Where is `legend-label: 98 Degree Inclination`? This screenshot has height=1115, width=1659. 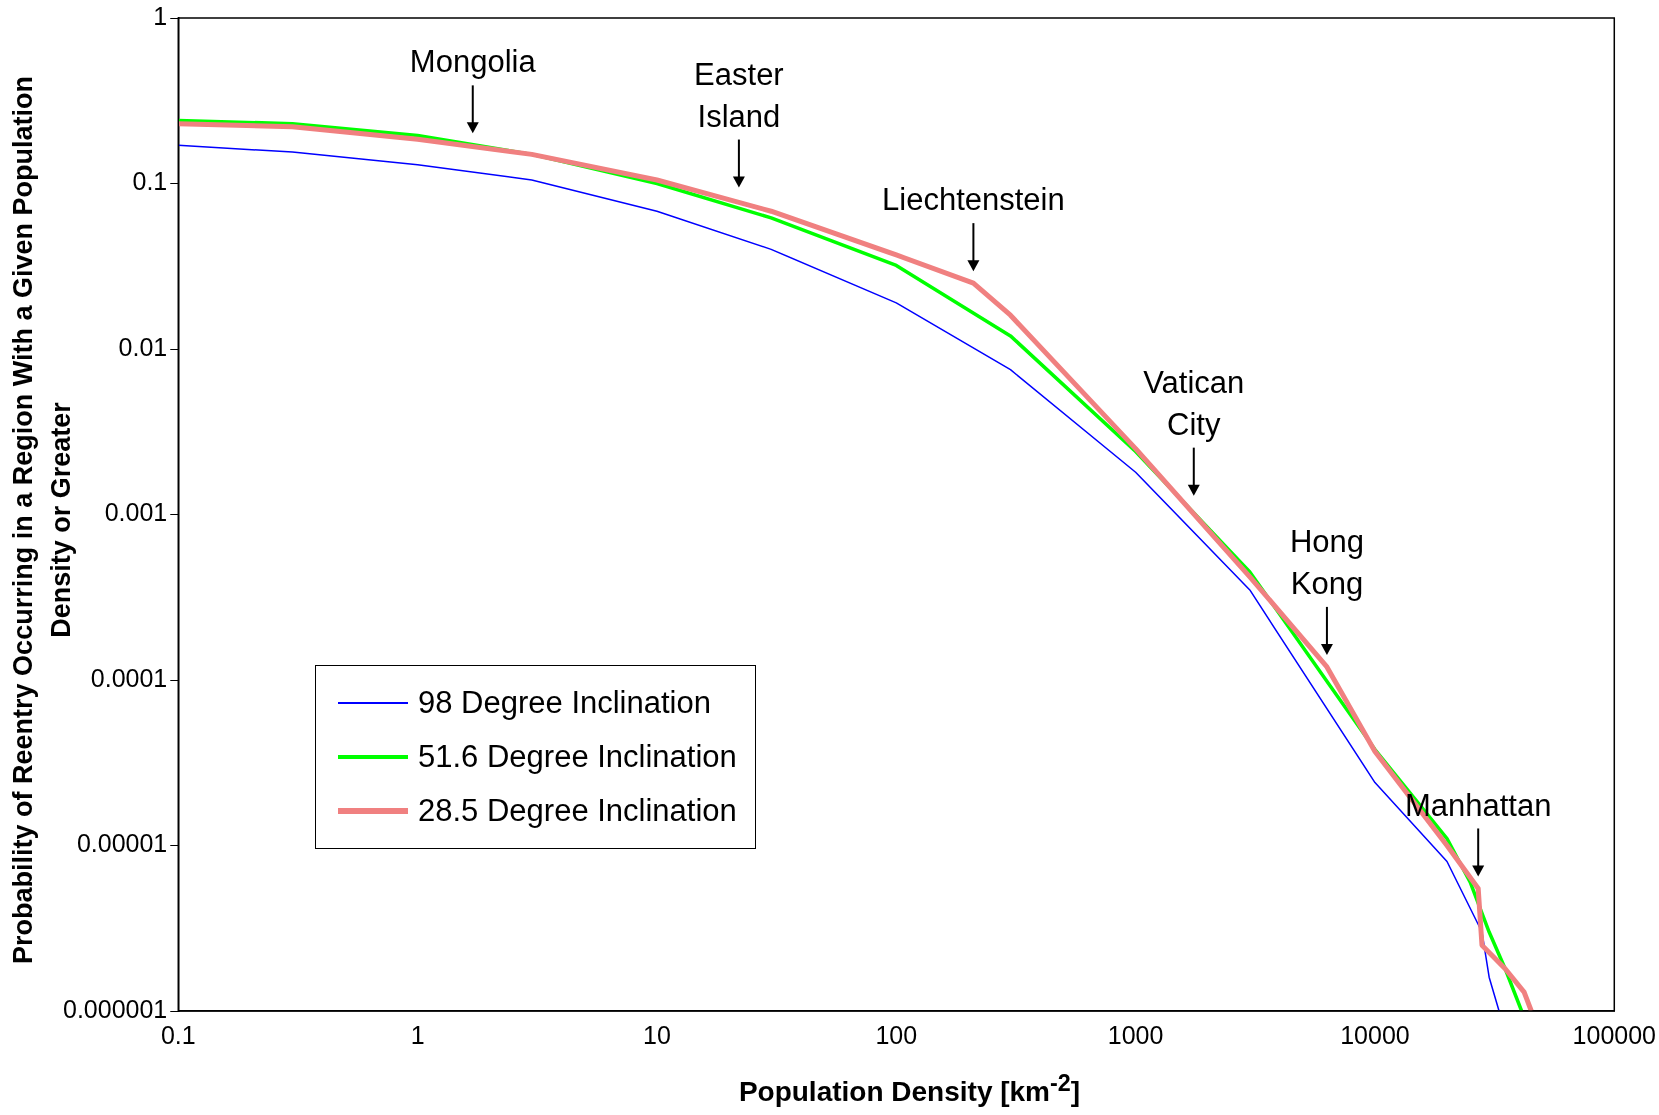
legend-label: 98 Degree Inclination is located at coordinates (564, 703).